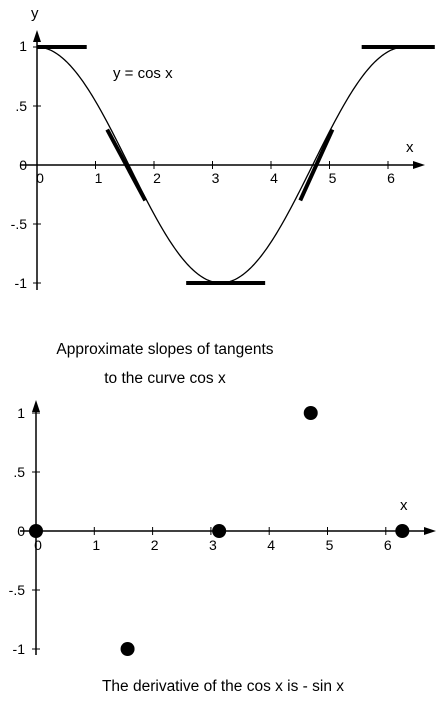  Describe the element at coordinates (35, 13) in the screenshot. I see `y-axis-label: y` at that location.